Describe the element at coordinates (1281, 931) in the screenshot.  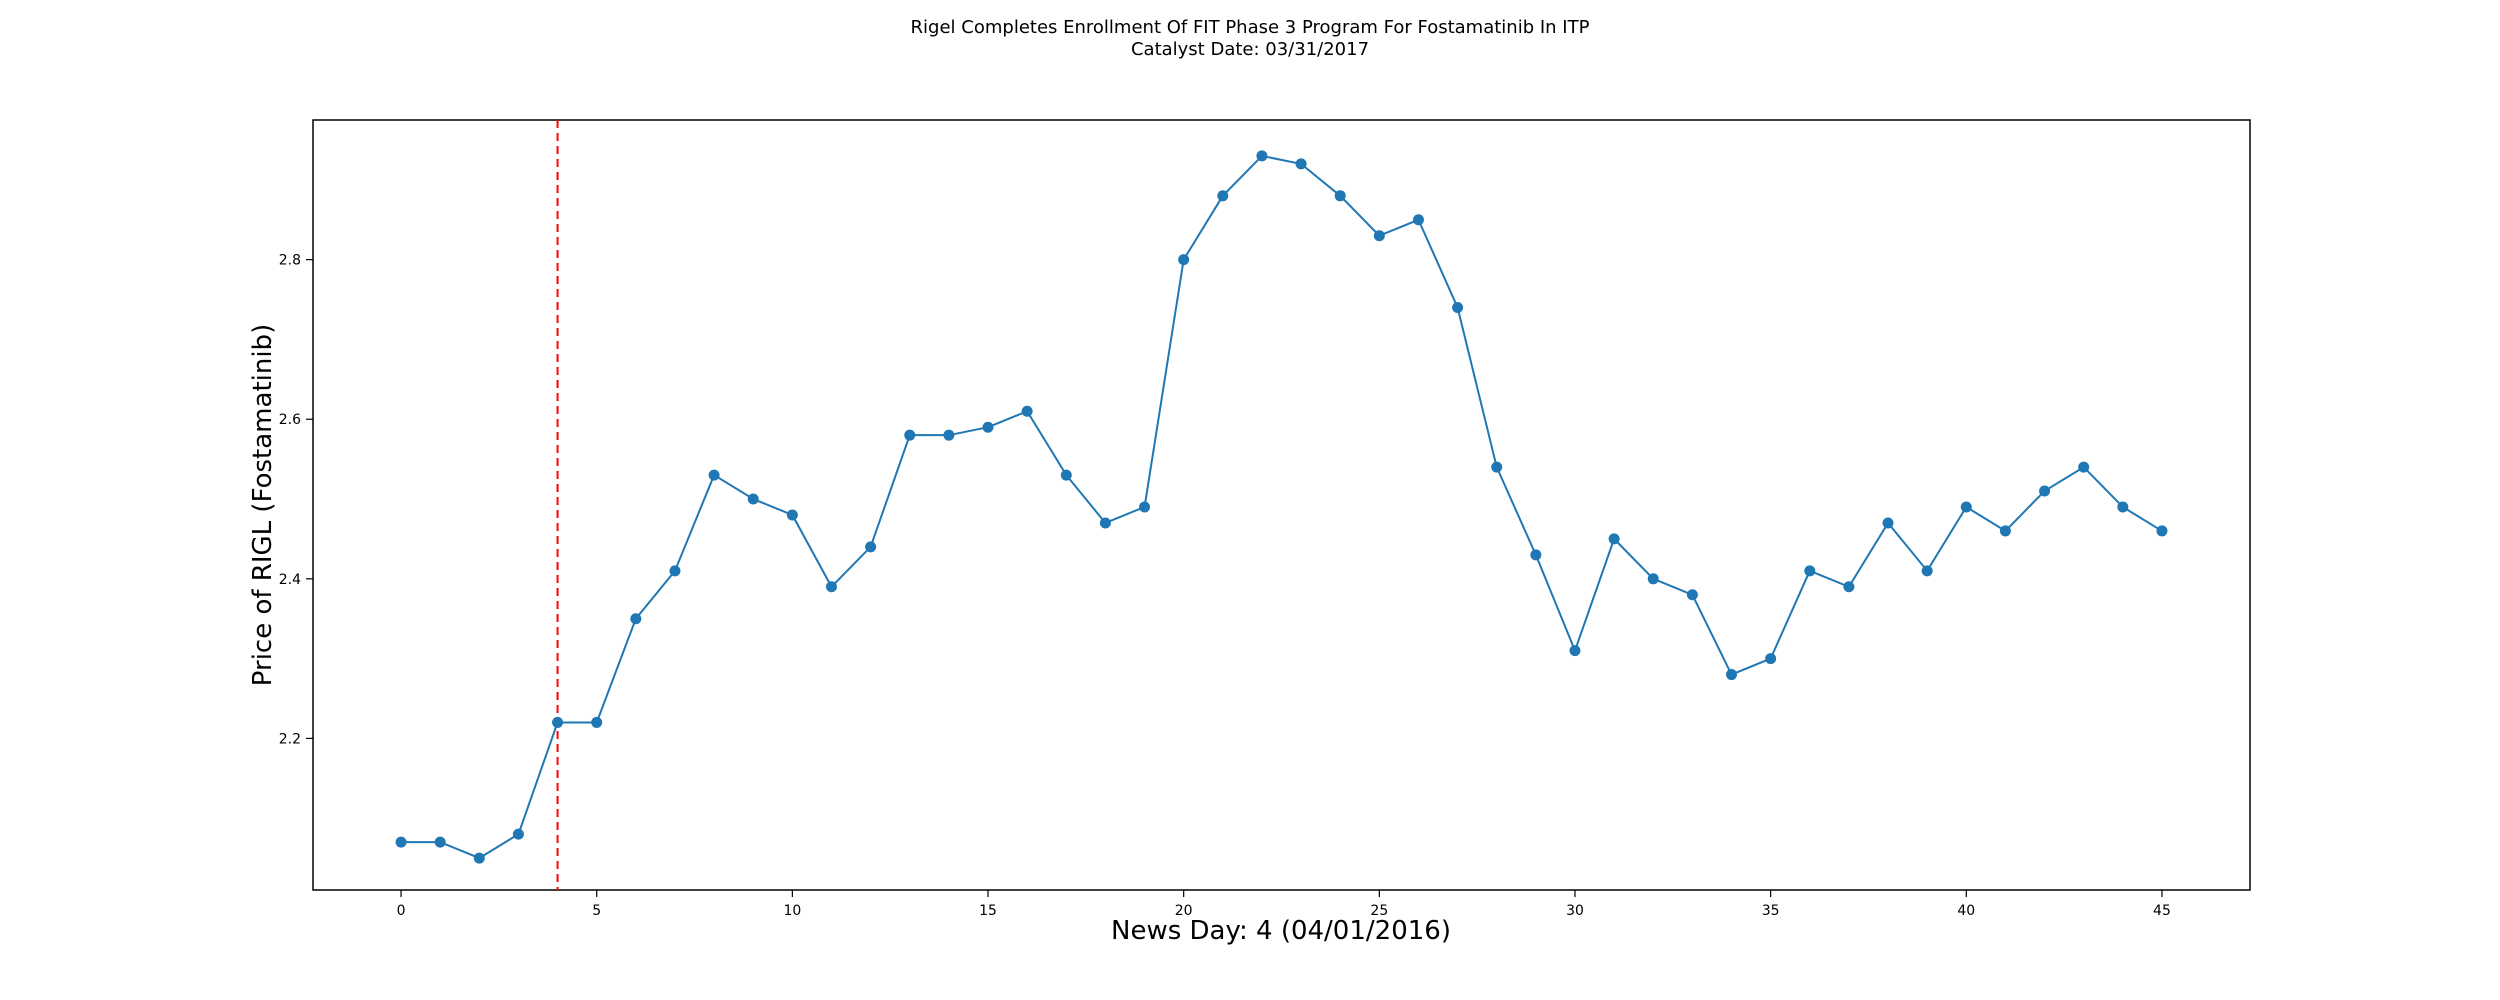
I see `x-axis-label: News Day: 4 (04/01/2016)` at that location.